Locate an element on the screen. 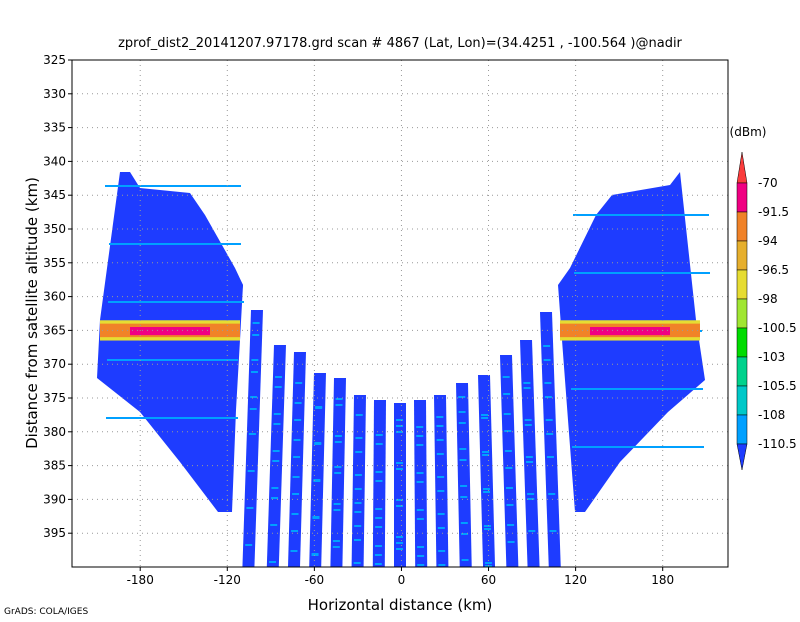  x-tick-label: -180 is located at coordinates (140, 580).